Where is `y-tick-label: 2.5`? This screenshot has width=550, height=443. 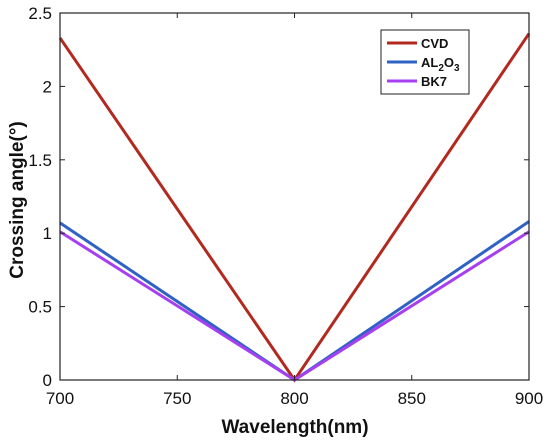
y-tick-label: 2.5 is located at coordinates (40, 13).